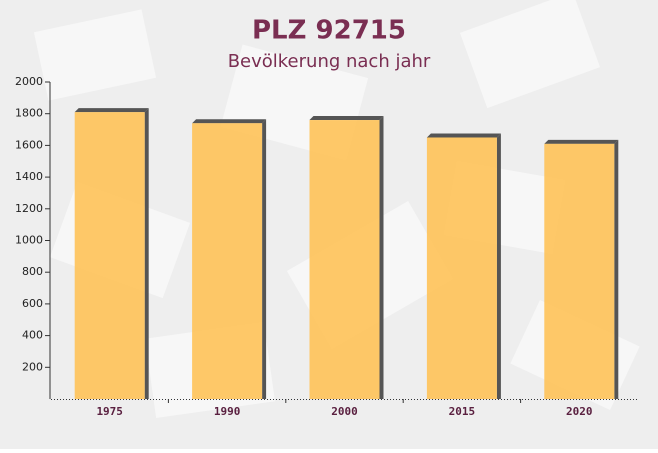 This screenshot has height=453, width=658. Describe the element at coordinates (29, 113) in the screenshot. I see `y-tick-label: 1800` at that location.